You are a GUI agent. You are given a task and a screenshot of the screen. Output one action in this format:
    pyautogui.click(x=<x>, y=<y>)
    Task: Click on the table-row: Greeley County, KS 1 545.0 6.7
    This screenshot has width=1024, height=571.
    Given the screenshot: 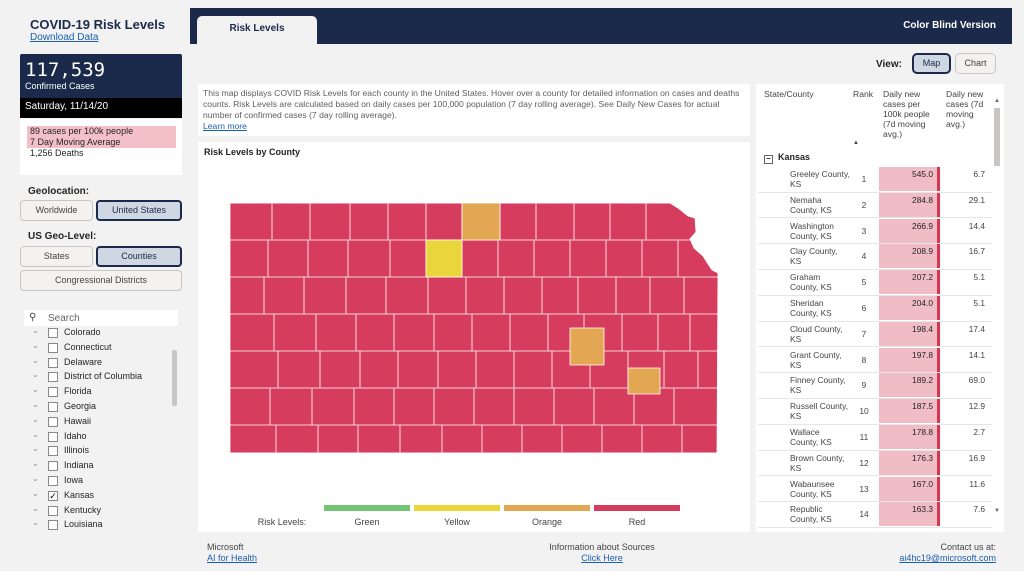 What is the action you would take?
    pyautogui.click(x=875, y=180)
    